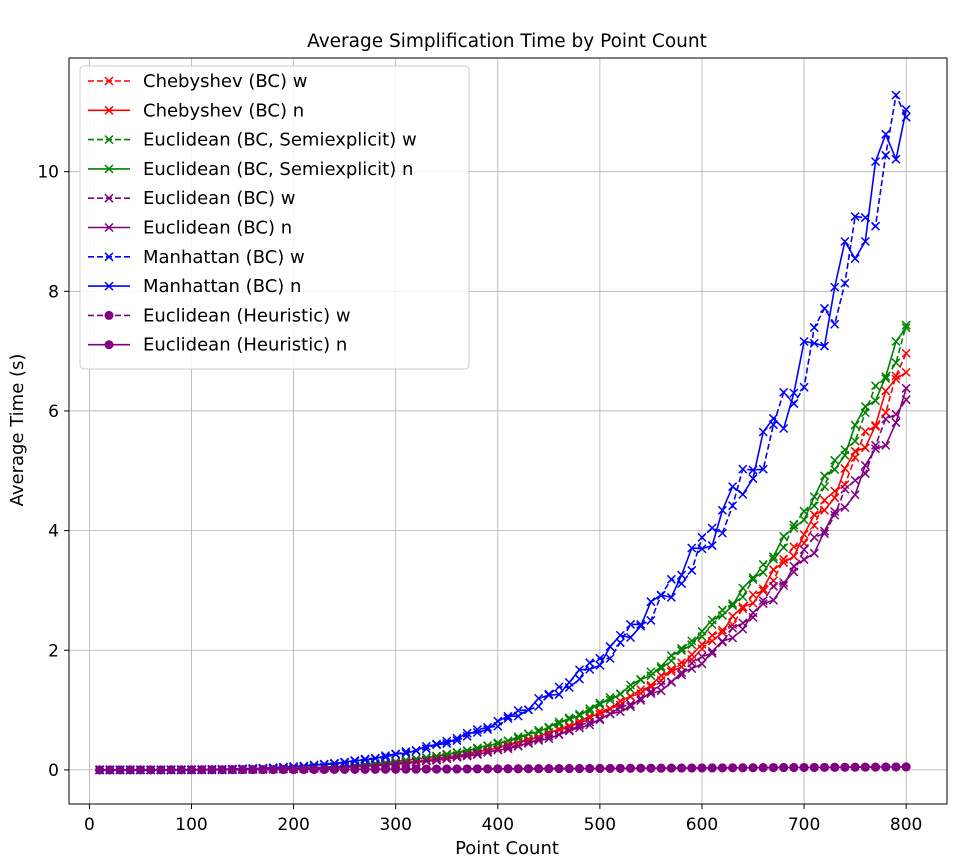 Image resolution: width=960 pixels, height=861 pixels. I want to click on y-tick-label: 4, so click(53, 532).